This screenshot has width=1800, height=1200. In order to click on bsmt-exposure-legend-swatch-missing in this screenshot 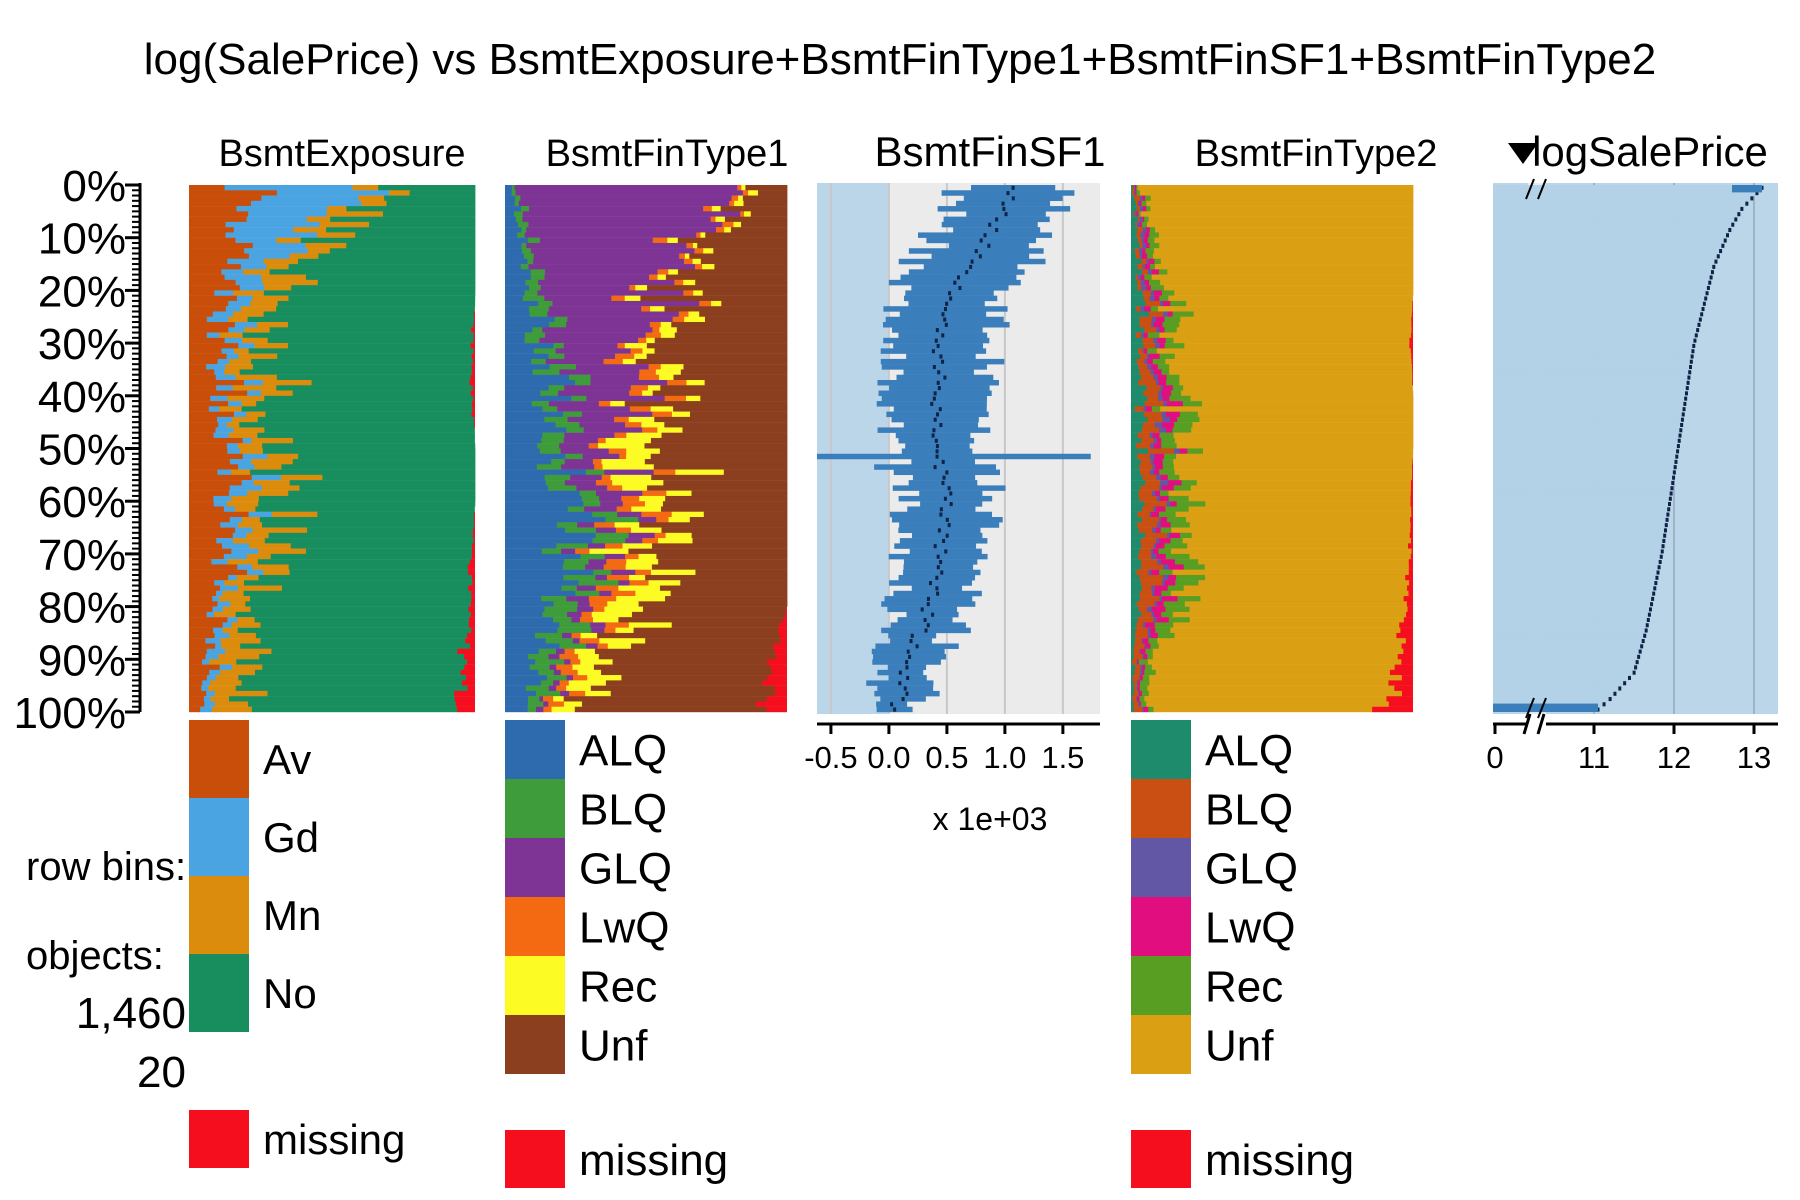, I will do `click(219, 1139)`.